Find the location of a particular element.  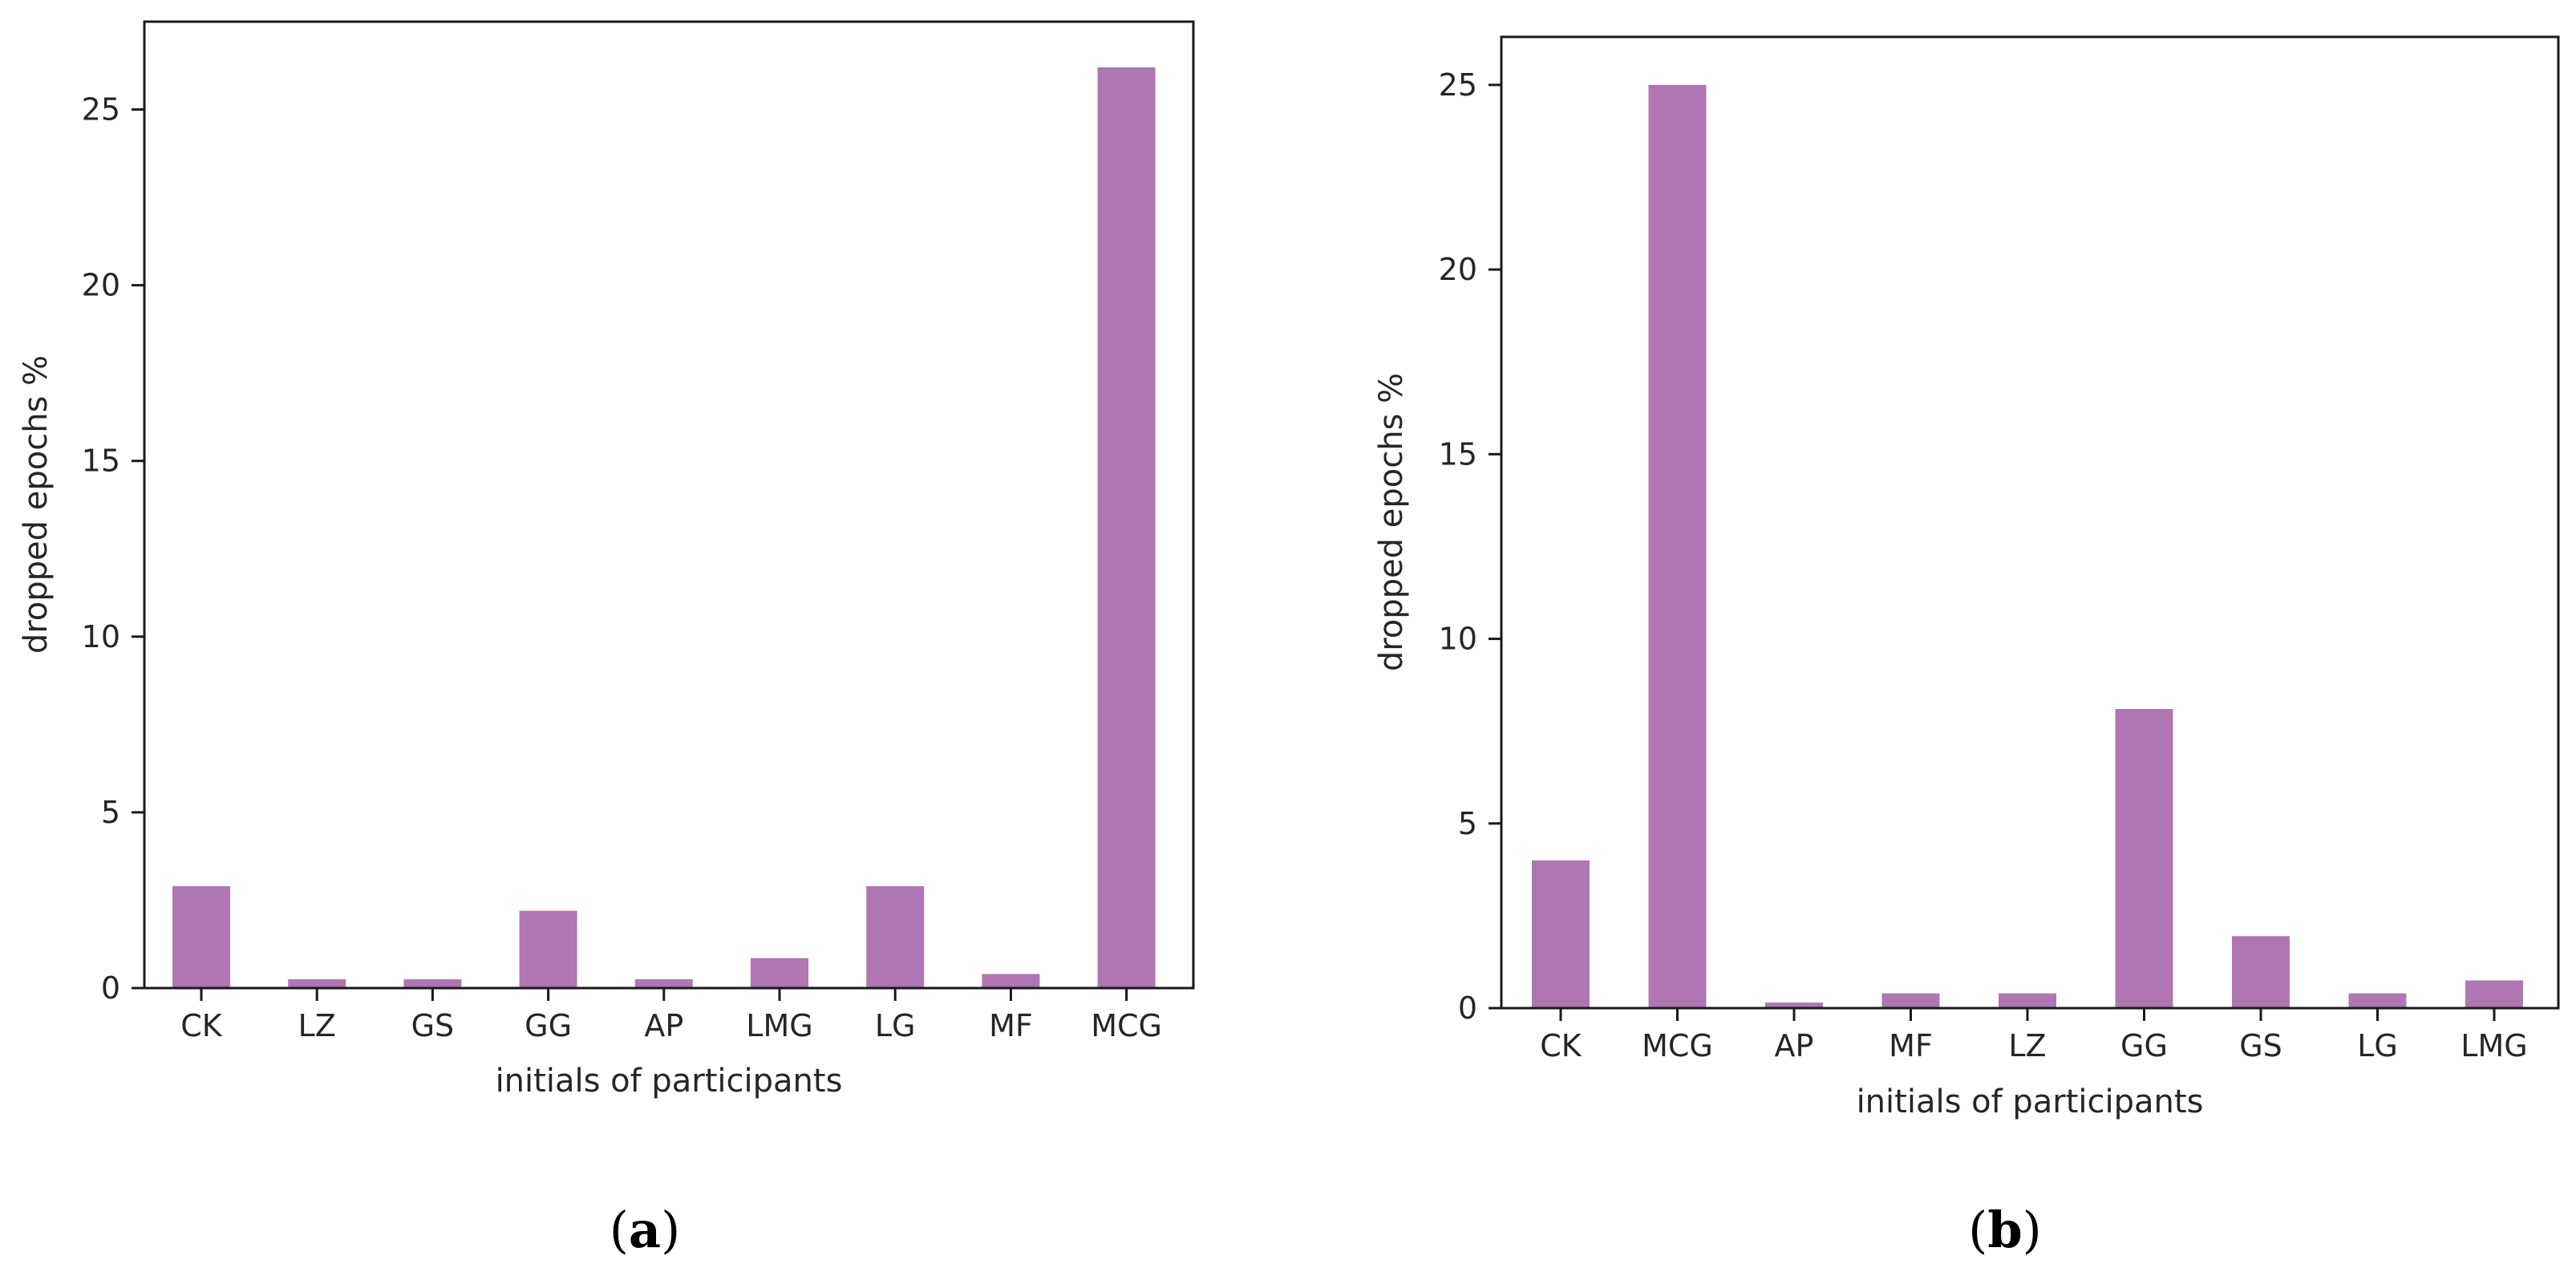

y-tick-label-b-20: 20 is located at coordinates (1458, 269).